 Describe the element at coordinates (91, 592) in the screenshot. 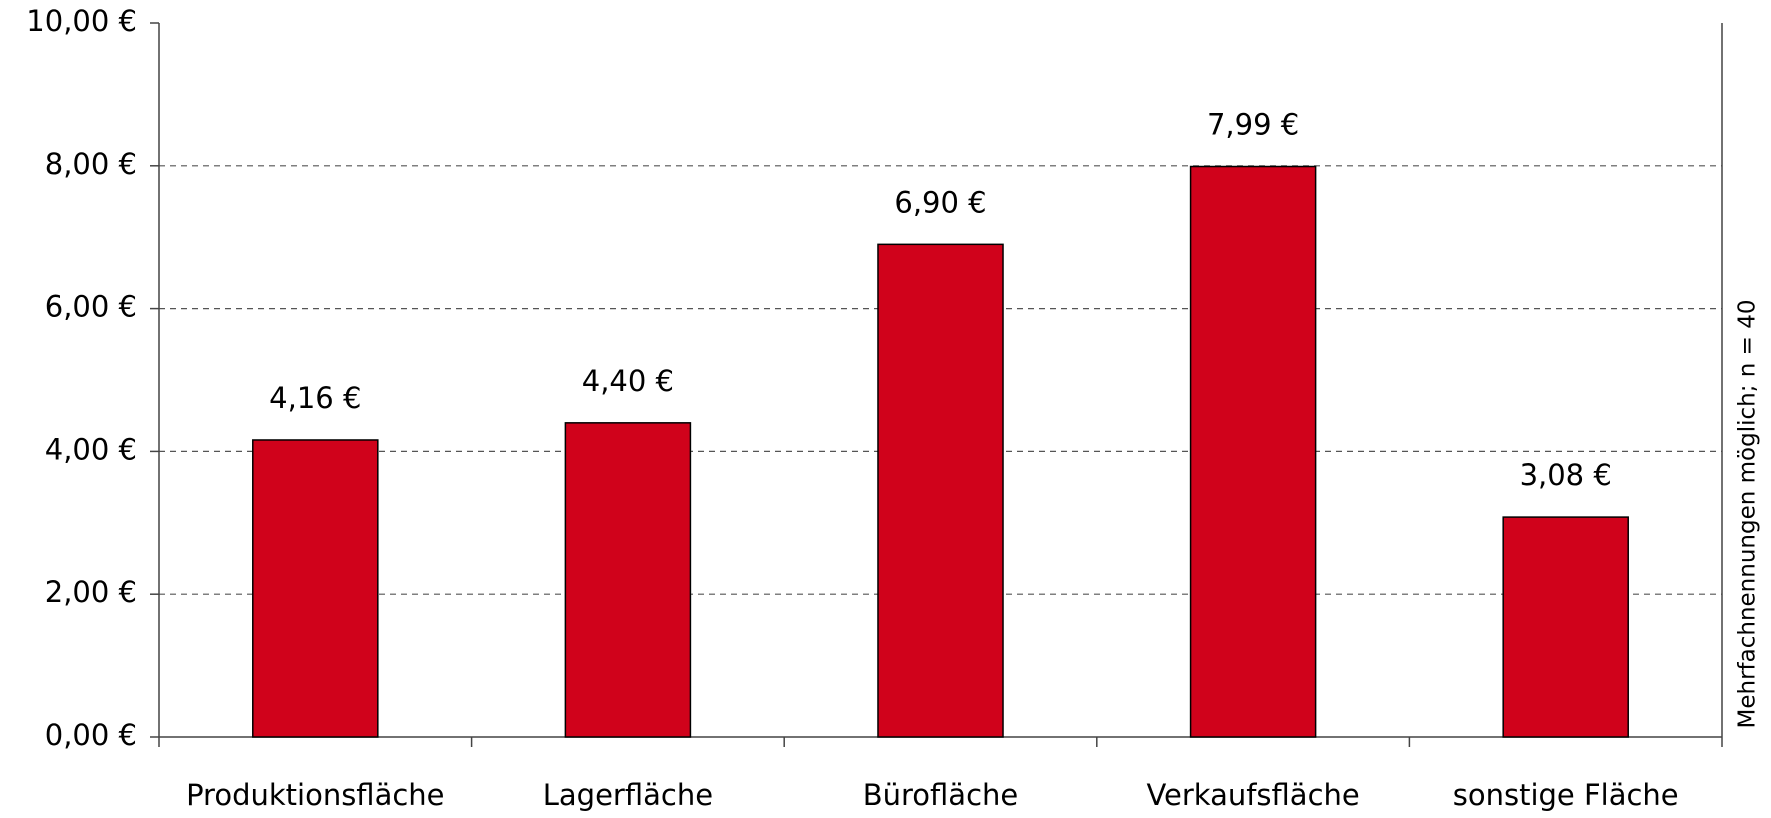

I see `y-tick-label: 2,00 €` at that location.